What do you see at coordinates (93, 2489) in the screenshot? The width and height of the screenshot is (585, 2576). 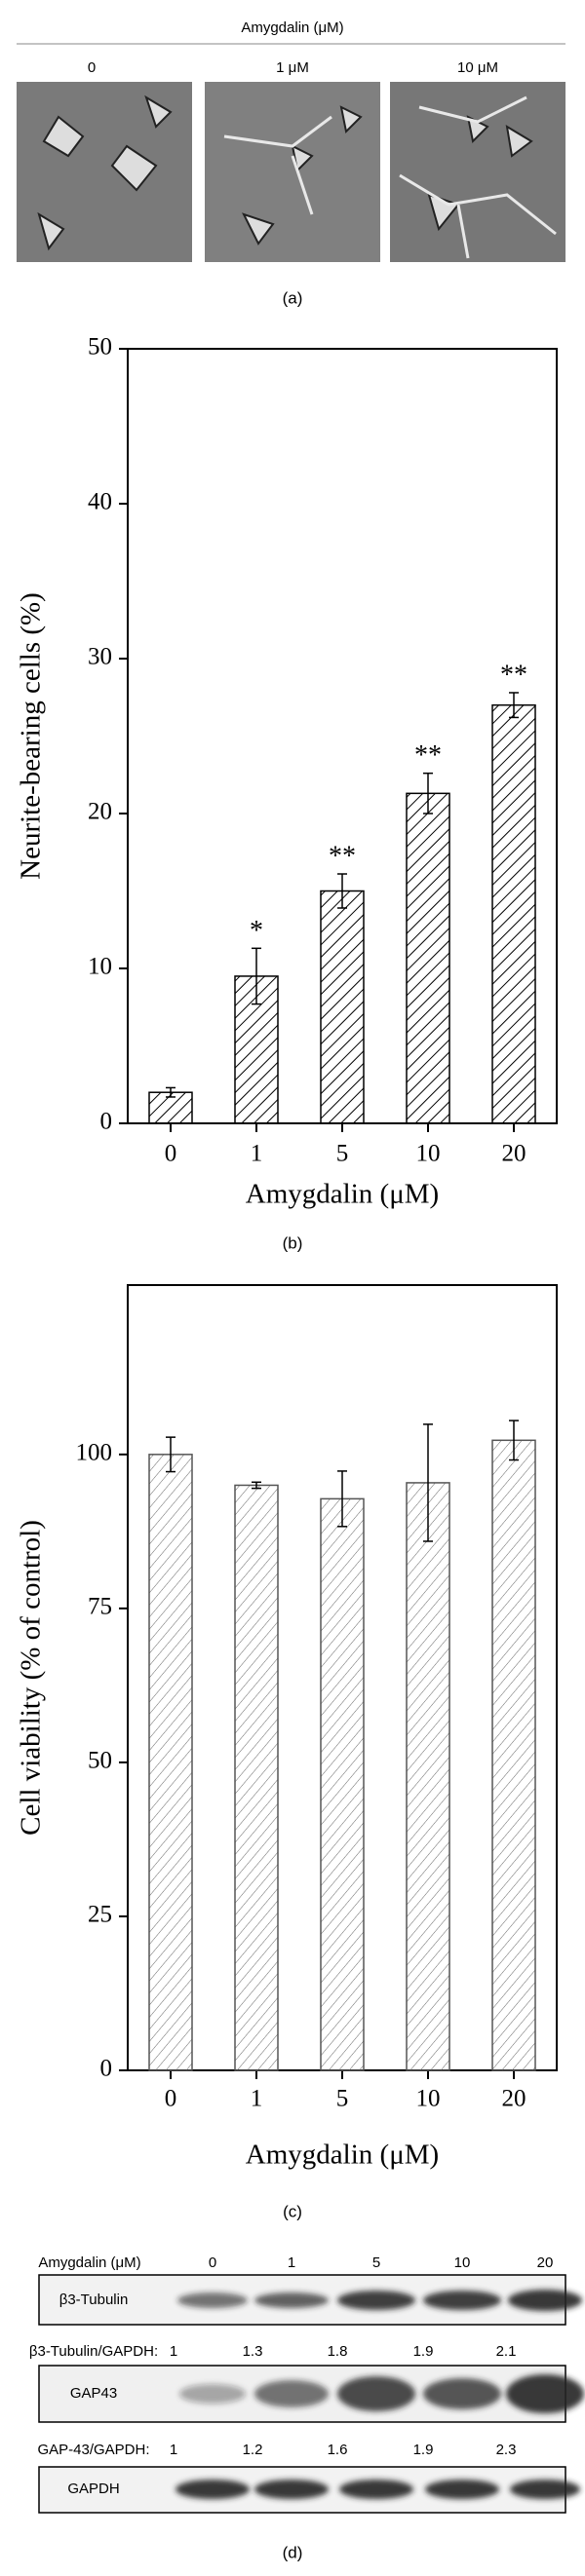 I see `blot-label: GAPDH` at bounding box center [93, 2489].